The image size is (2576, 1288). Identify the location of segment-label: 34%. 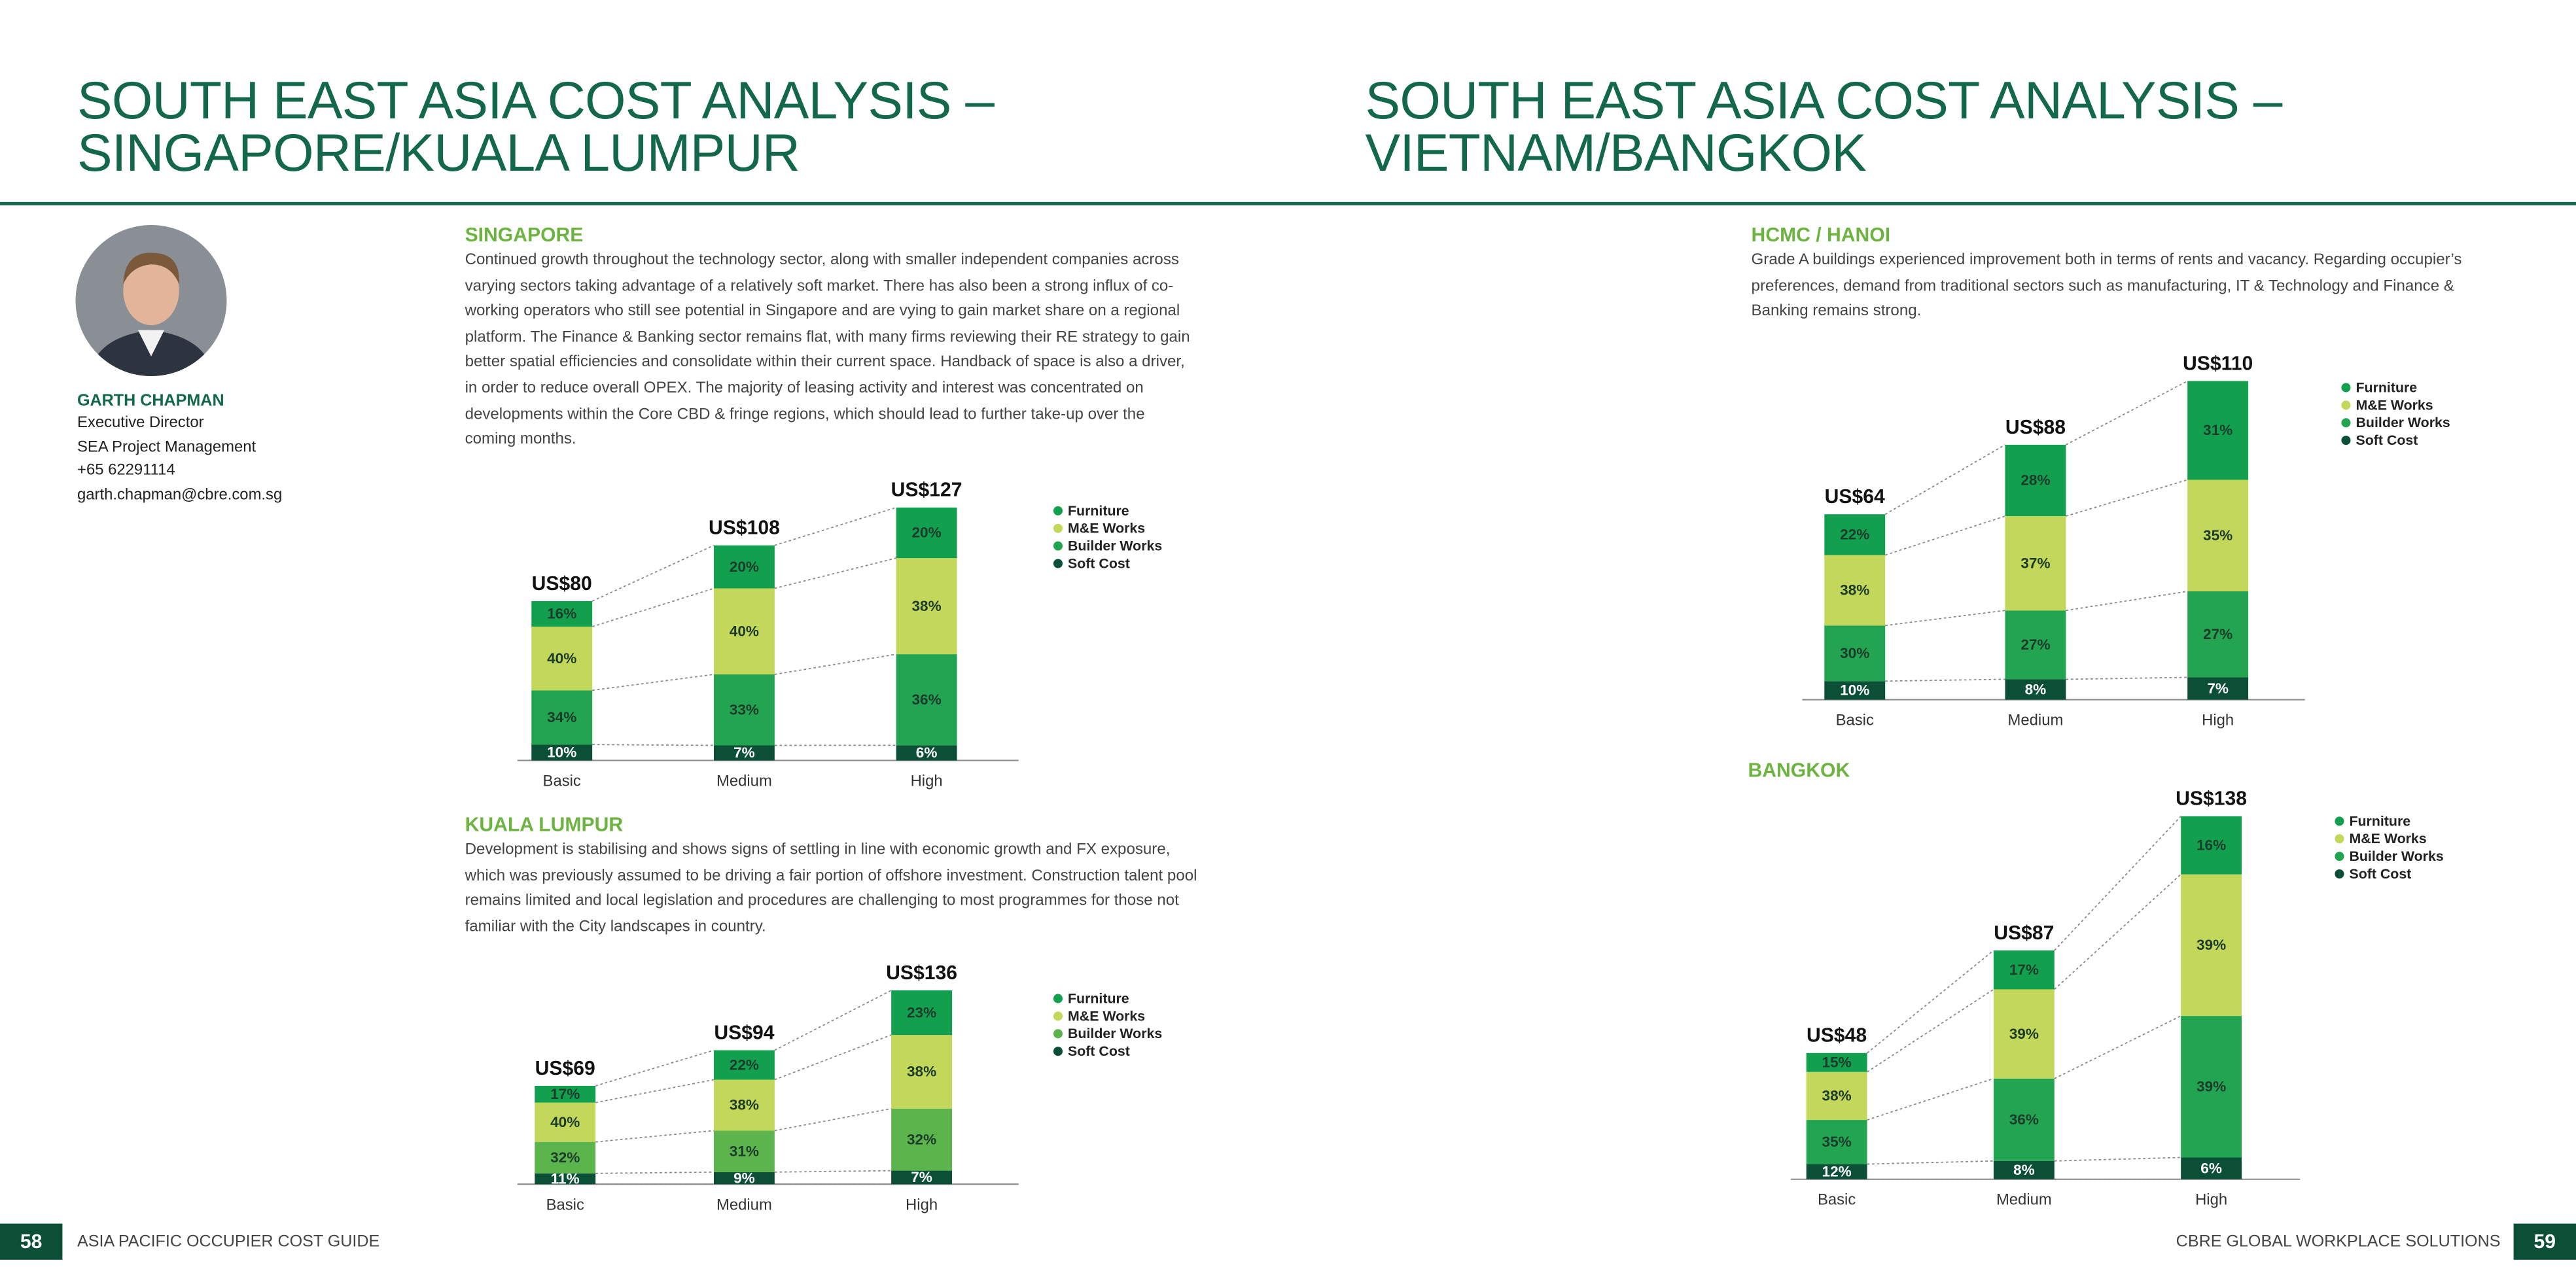
(561, 717).